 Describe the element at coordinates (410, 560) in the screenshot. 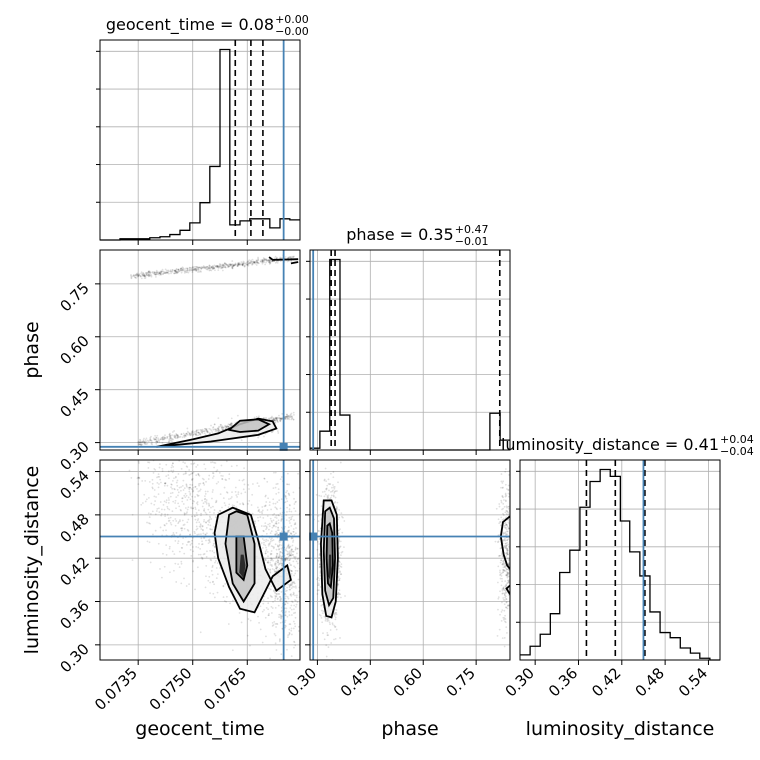

I see `panel-frame` at that location.